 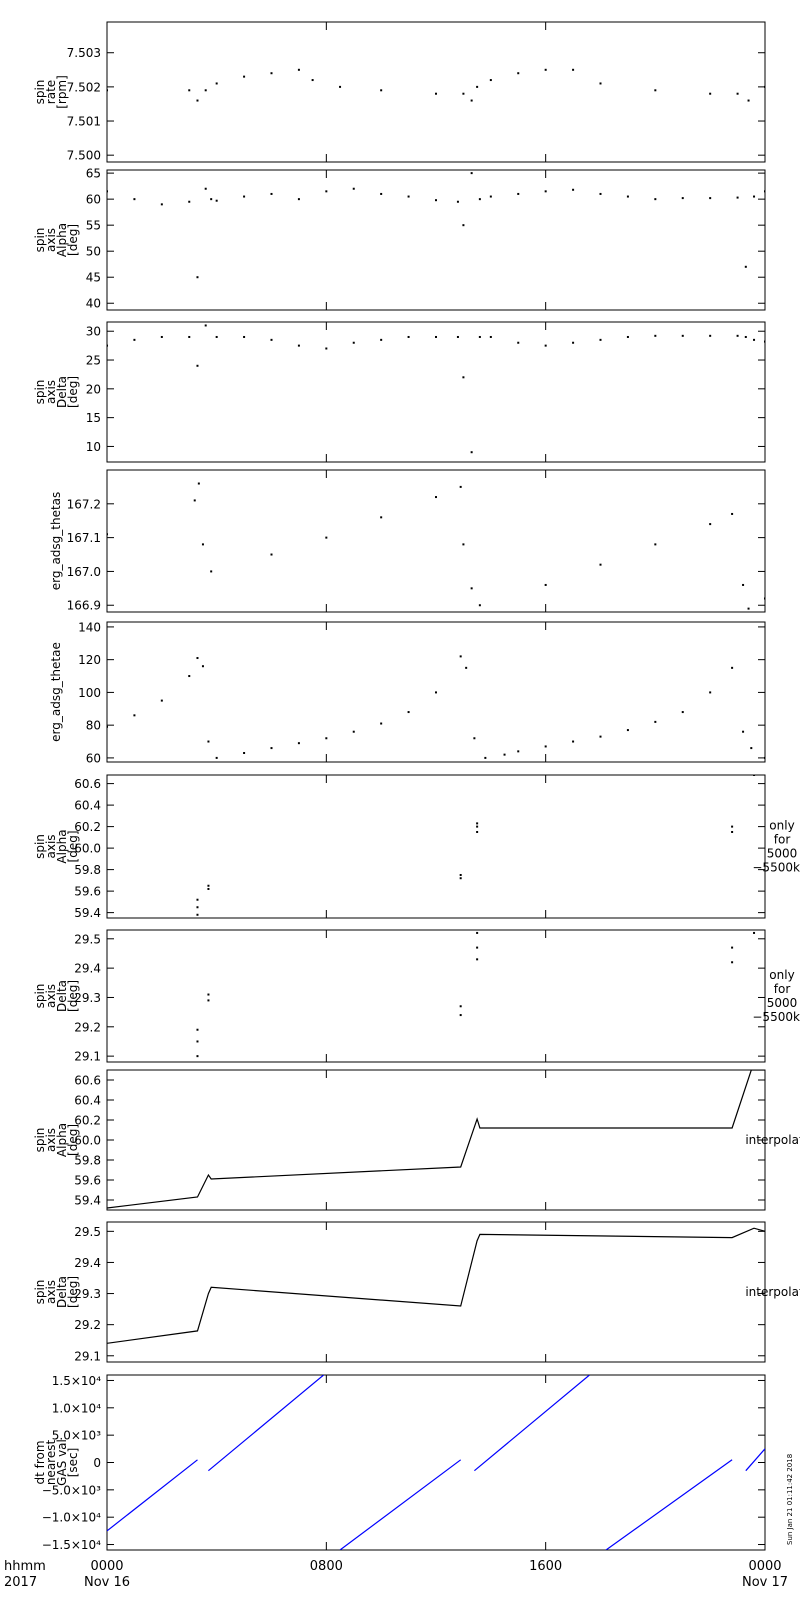 What do you see at coordinates (84, 53) in the screenshot?
I see `y-tick-label-1-4: 7.503` at bounding box center [84, 53].